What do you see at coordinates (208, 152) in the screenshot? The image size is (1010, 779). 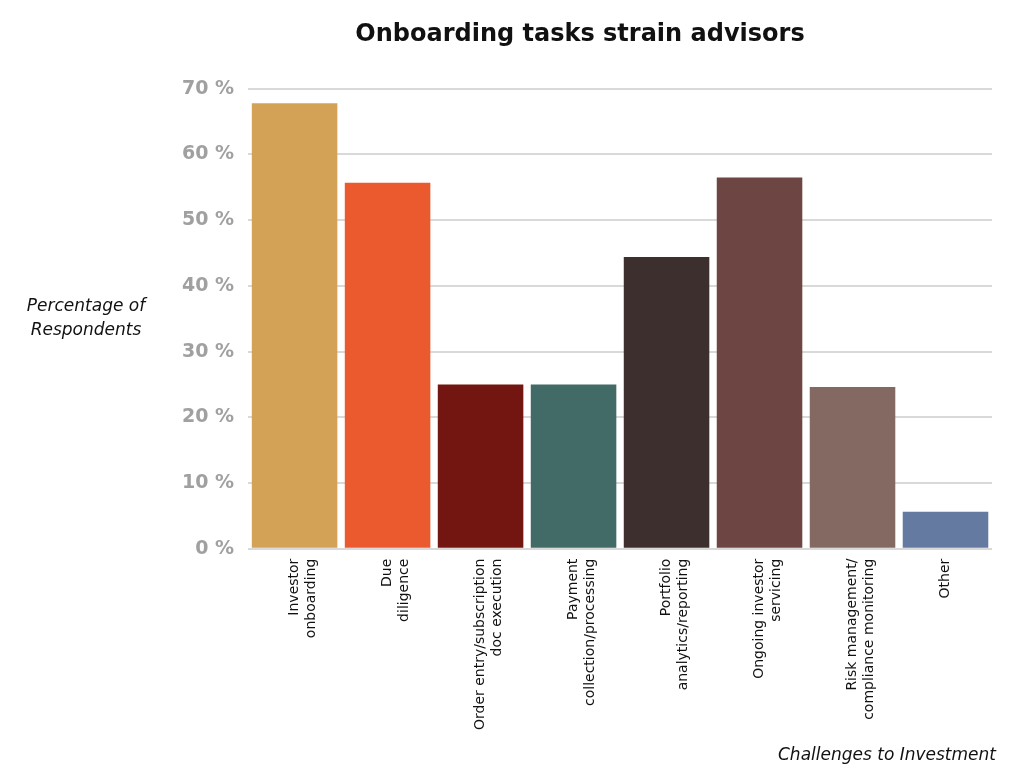 I see `y-tick-label: 60 %` at bounding box center [208, 152].